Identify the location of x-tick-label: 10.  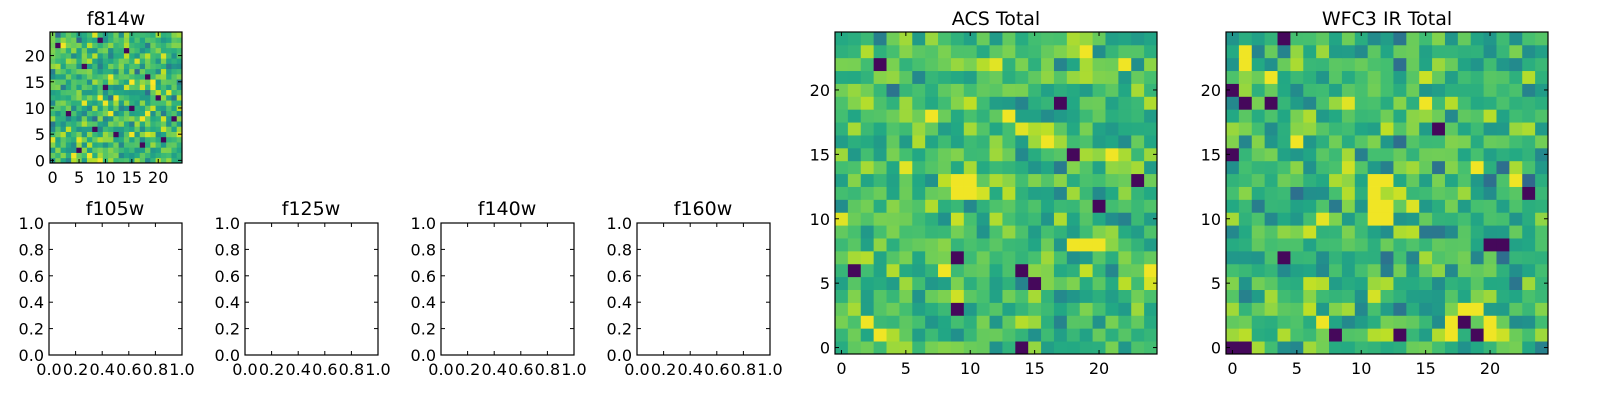
(970, 368).